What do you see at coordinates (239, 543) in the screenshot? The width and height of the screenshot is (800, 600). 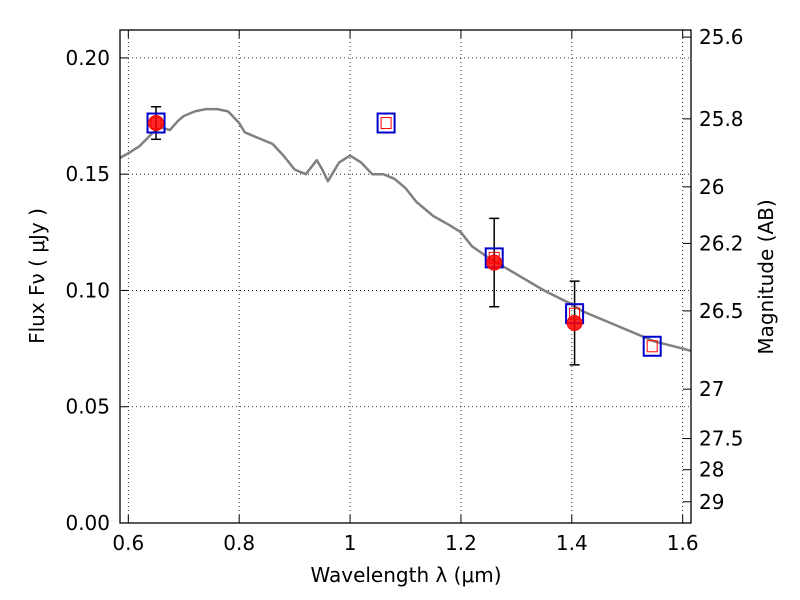 I see `x-tick-label: 0.8` at bounding box center [239, 543].